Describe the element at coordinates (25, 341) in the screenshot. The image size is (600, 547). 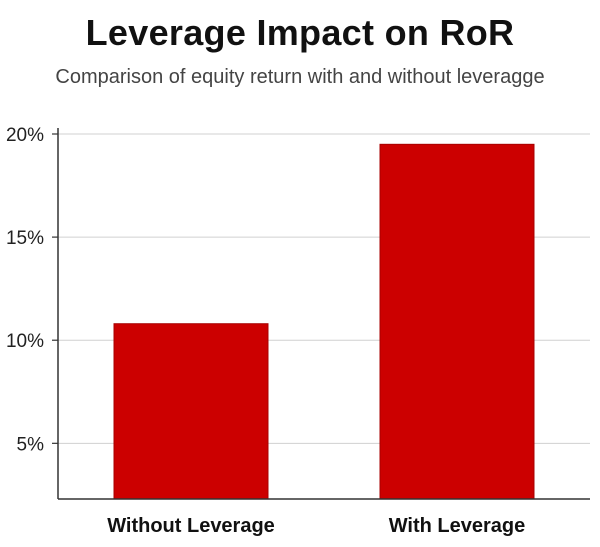
I see `y-tick-label: 10%` at that location.